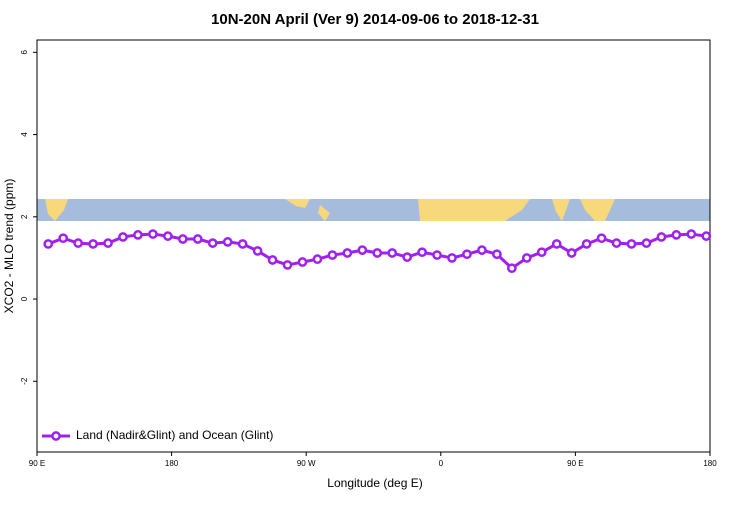  Describe the element at coordinates (56, 436) in the screenshot. I see `legend-marker` at that location.